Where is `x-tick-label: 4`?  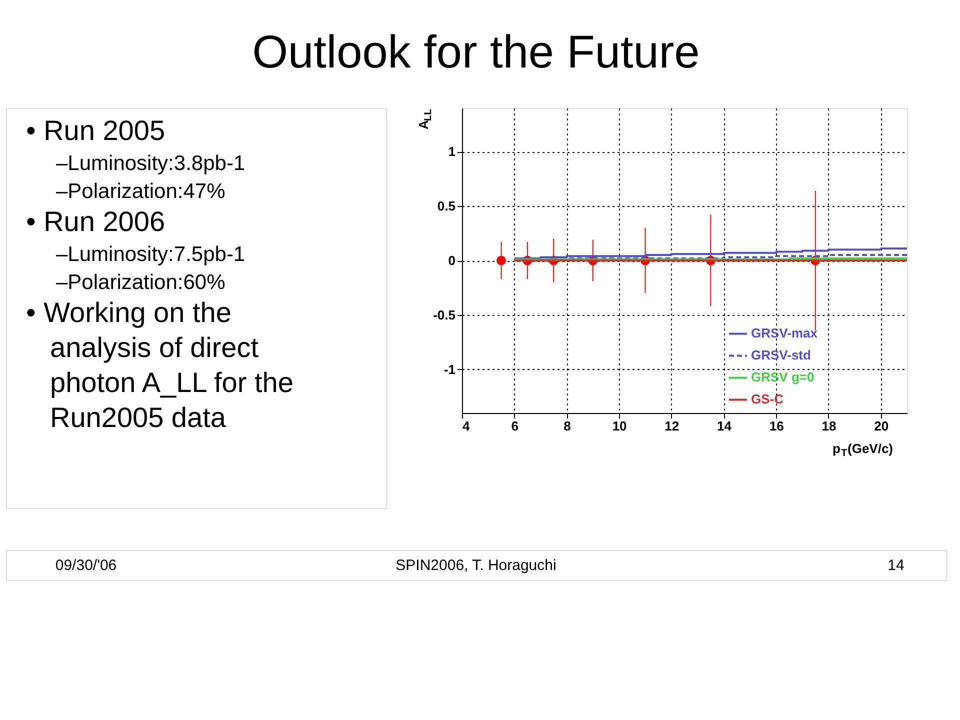
x-tick-label: 4 is located at coordinates (466, 426).